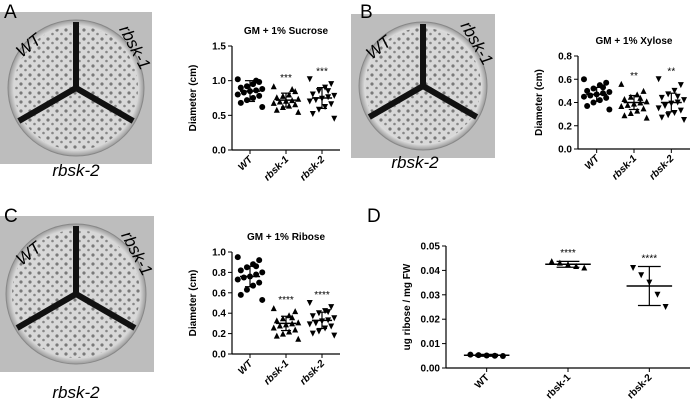 Image resolution: width=700 pixels, height=408 pixels. What do you see at coordinates (431, 271) in the screenshot?
I see `y-tick-label: 0.04` at bounding box center [431, 271].